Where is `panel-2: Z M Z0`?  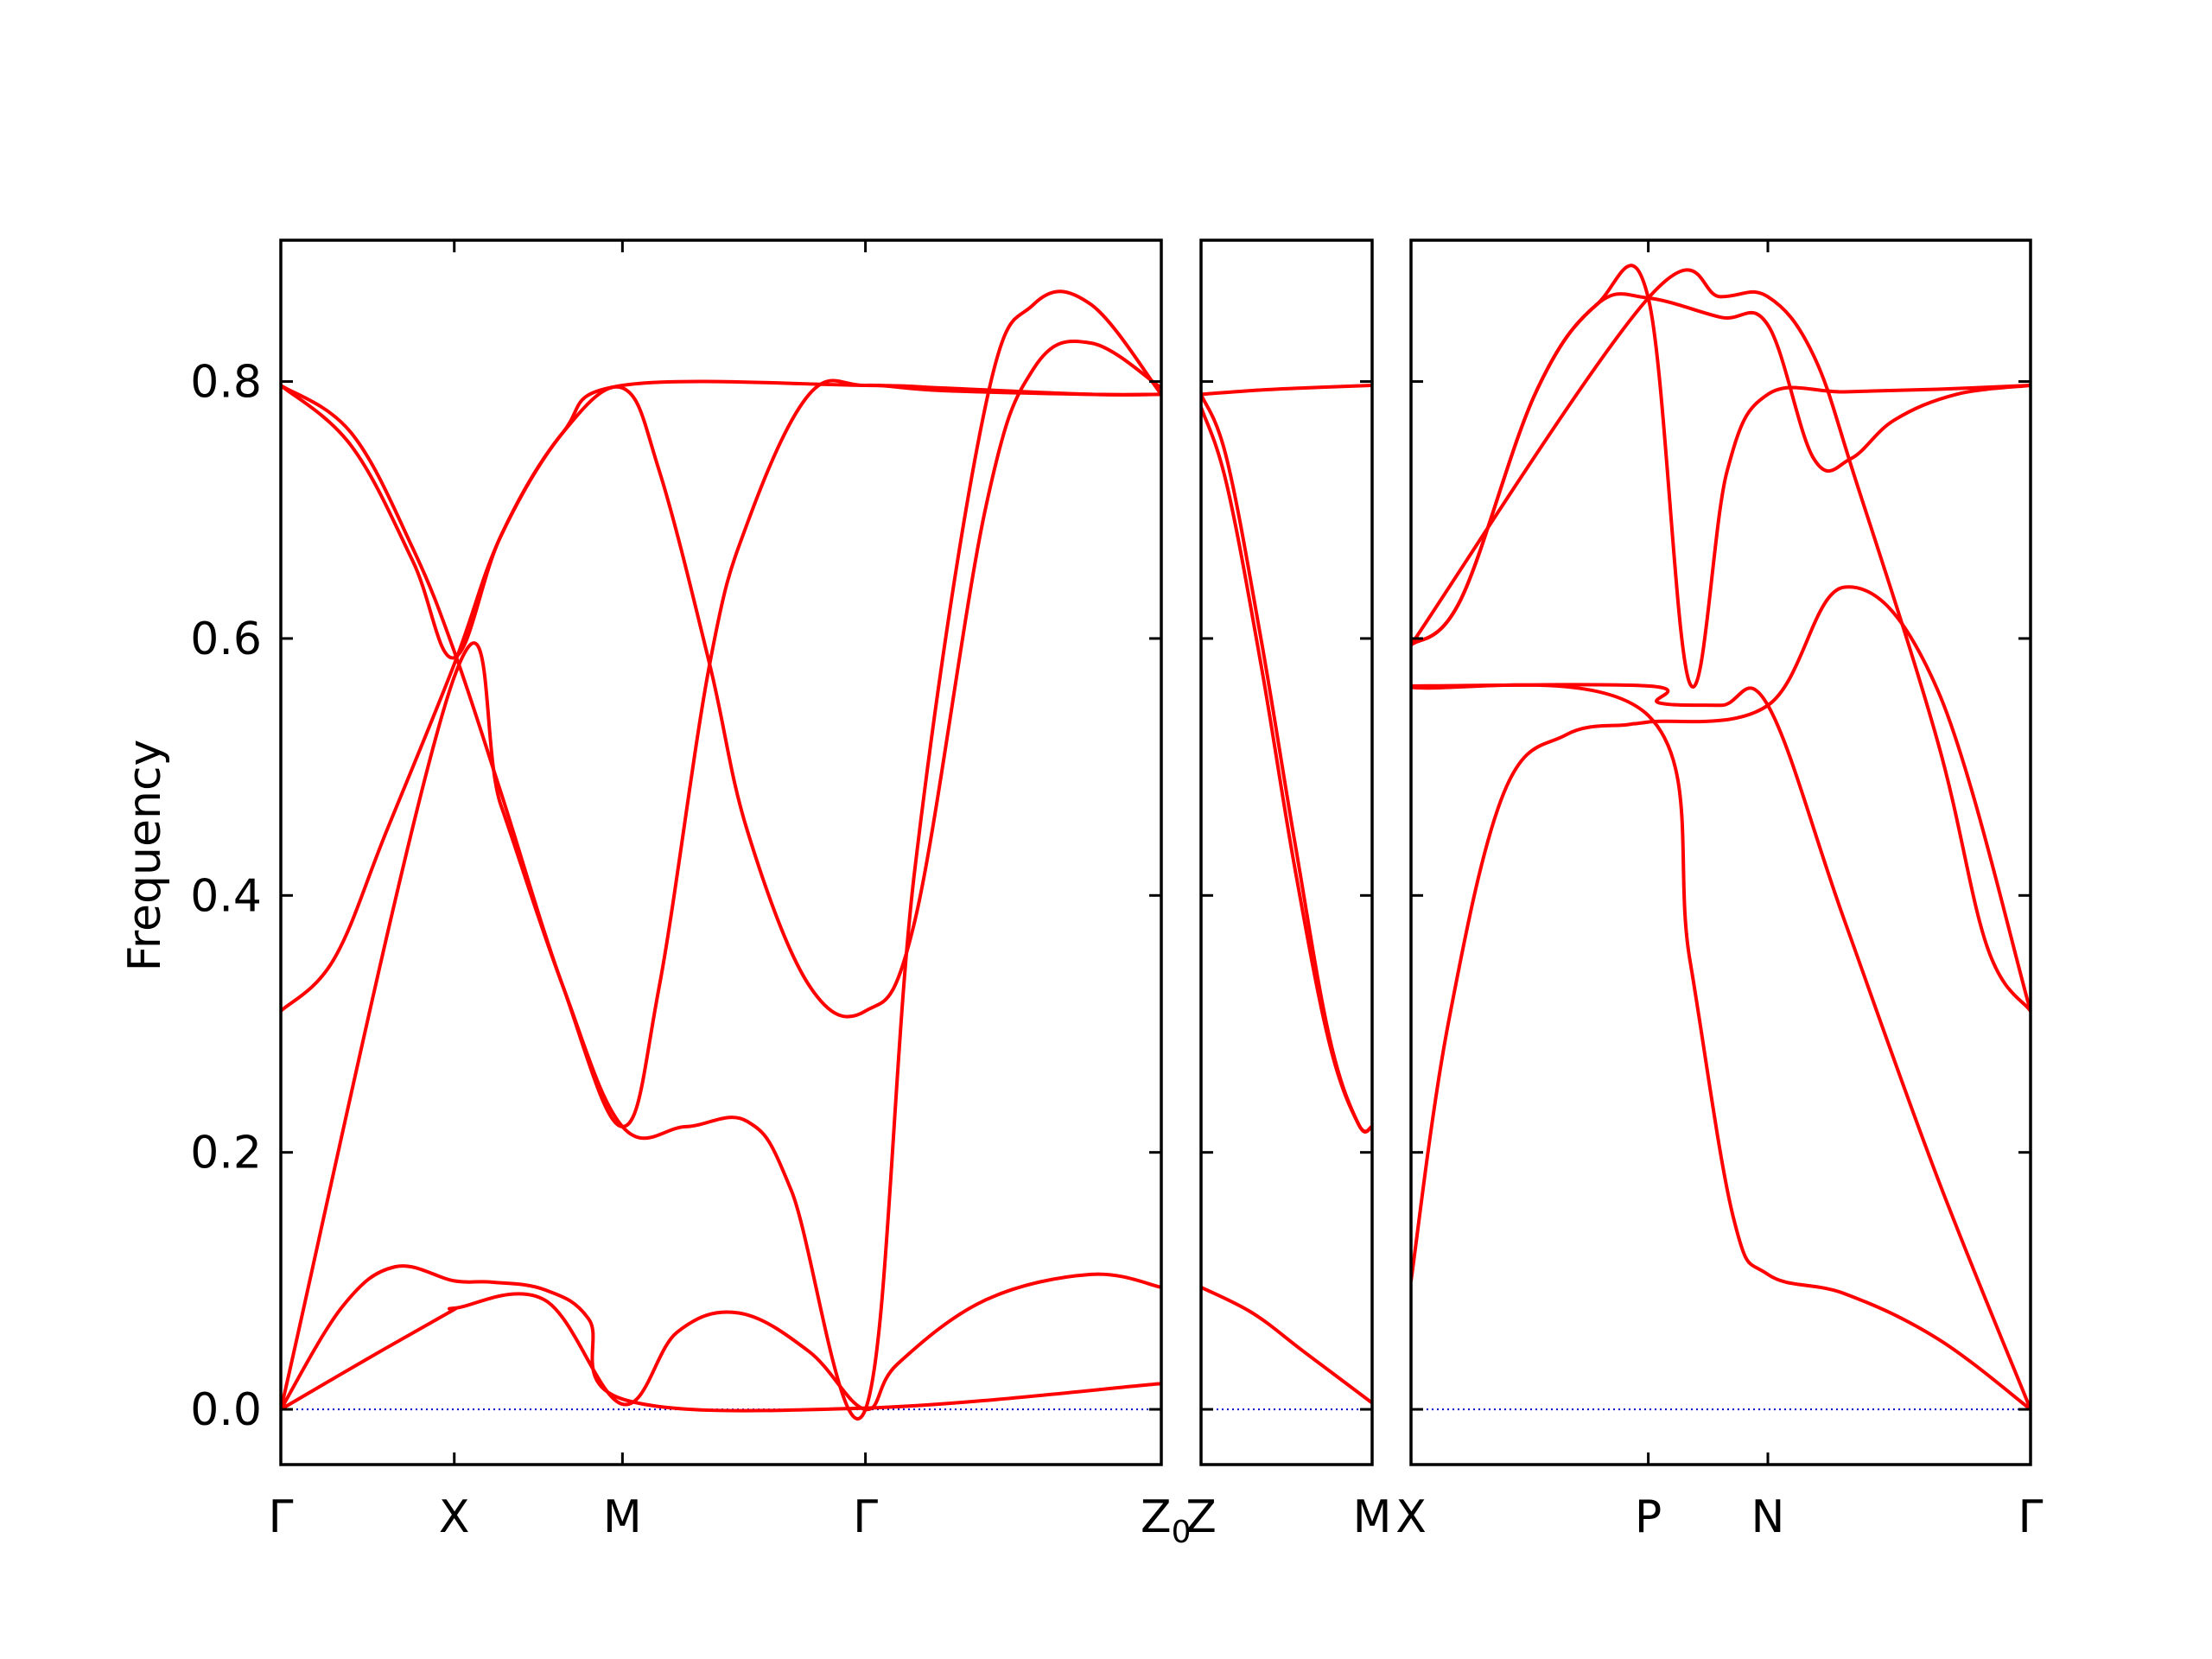
panel-2: Z M Z0 is located at coordinates (1266, 894).